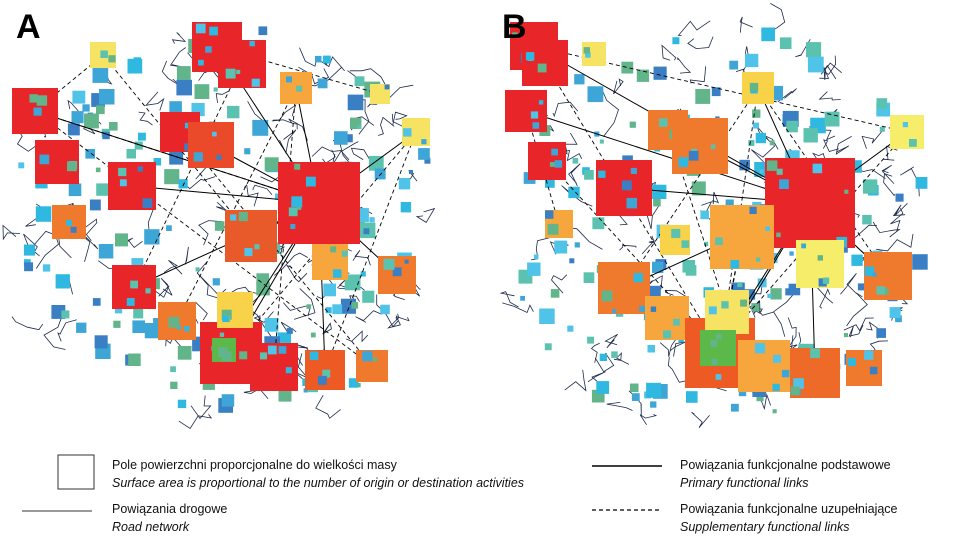 The image size is (954, 538). Describe the element at coordinates (744, 483) in the screenshot. I see `legend-subtitle: Primary functional links` at that location.